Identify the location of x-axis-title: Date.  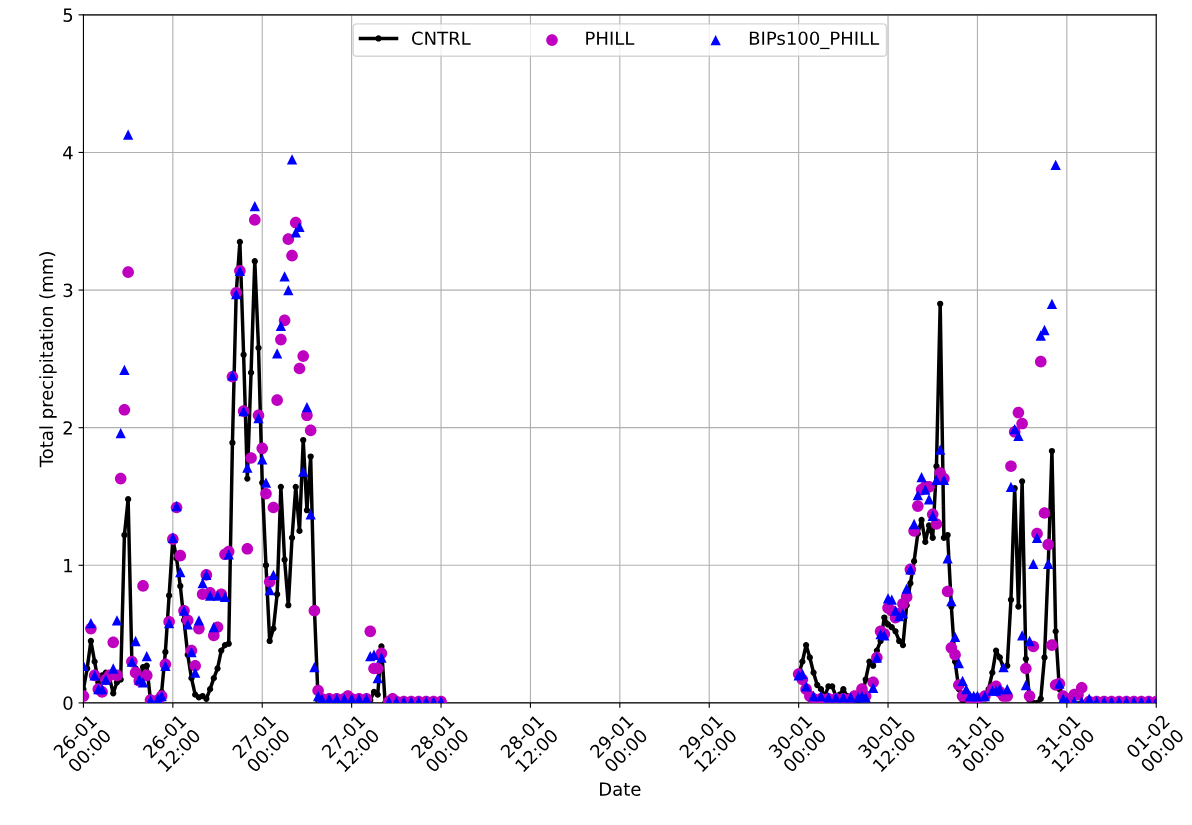
(620, 789).